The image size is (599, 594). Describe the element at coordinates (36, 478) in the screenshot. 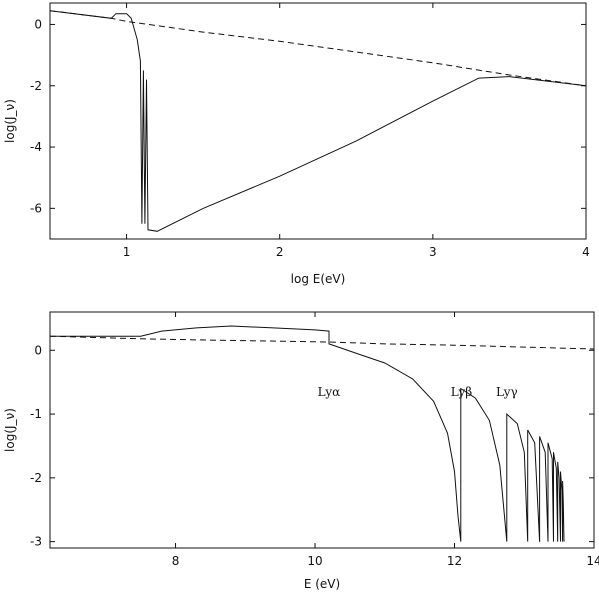

I see `bottom-y-tick-label: -2` at that location.